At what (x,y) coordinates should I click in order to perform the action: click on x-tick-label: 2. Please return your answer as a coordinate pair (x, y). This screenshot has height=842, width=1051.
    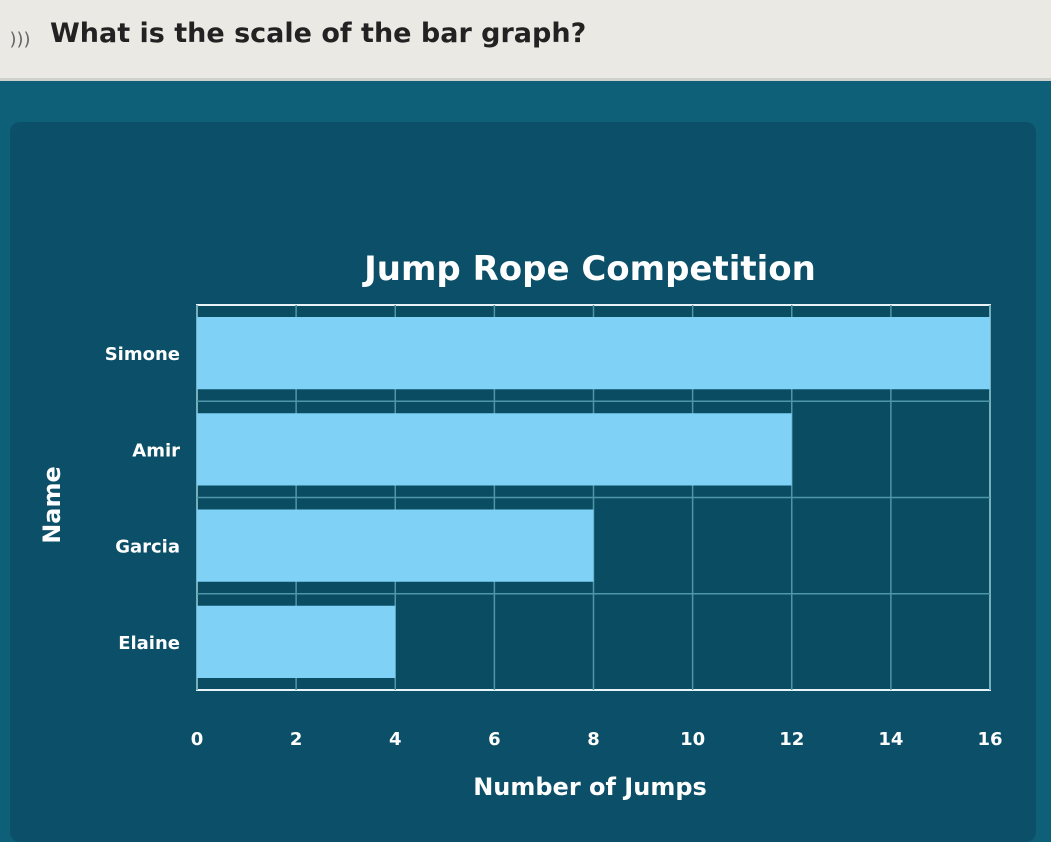
    Looking at the image, I should click on (296, 739).